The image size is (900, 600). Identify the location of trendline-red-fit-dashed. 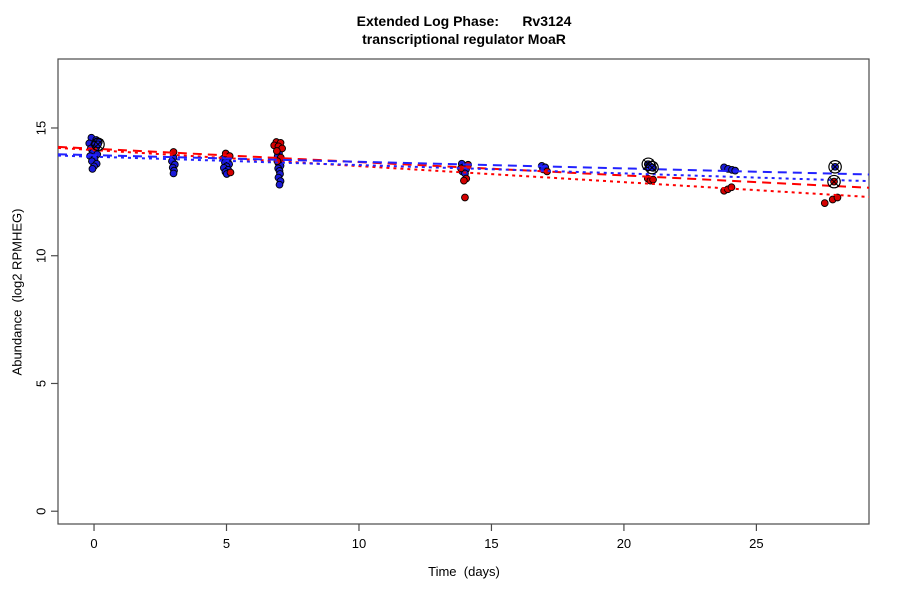
(463, 167).